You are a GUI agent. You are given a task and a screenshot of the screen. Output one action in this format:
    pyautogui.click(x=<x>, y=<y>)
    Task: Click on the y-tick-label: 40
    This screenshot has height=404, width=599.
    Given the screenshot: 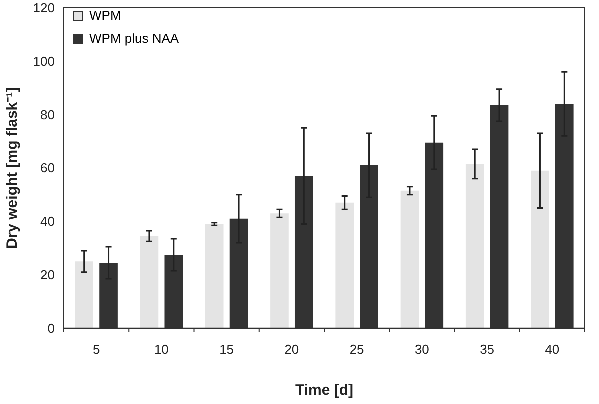 What is the action you would take?
    pyautogui.click(x=47, y=222)
    